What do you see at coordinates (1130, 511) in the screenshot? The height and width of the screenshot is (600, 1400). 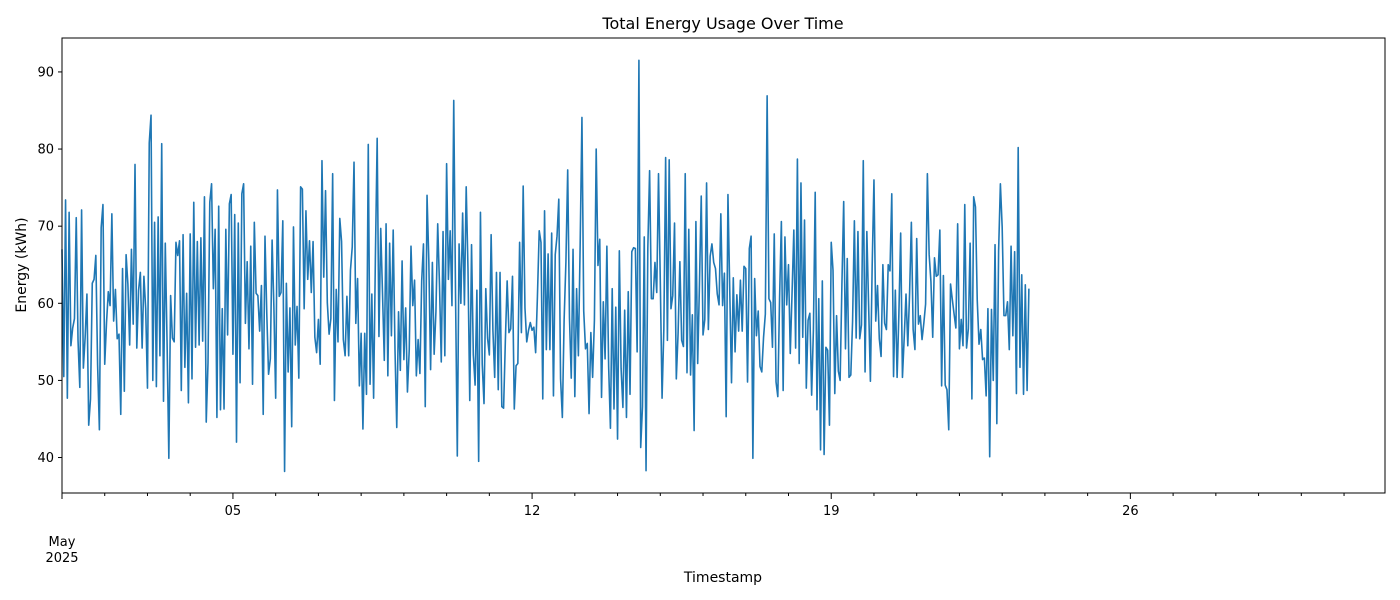 I see `x-tick-label: 26` at bounding box center [1130, 511].